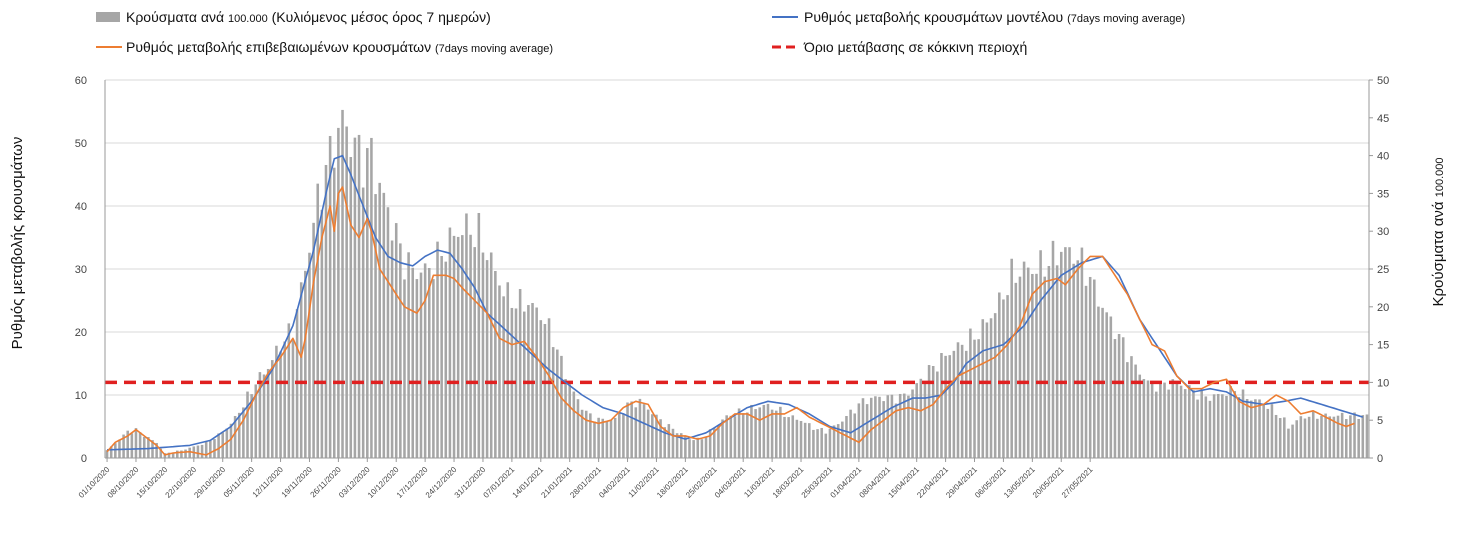 This screenshot has width=1459, height=548. Describe the element at coordinates (1383, 119) in the screenshot. I see `y-right-tick-label: 45` at that location.